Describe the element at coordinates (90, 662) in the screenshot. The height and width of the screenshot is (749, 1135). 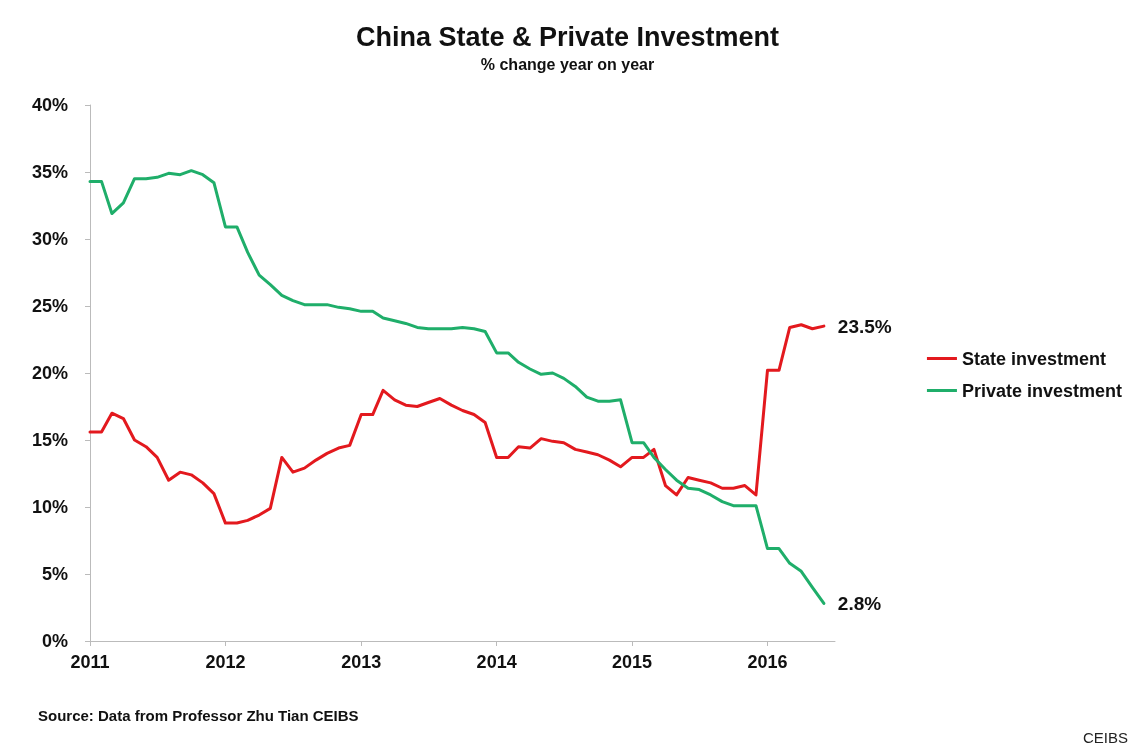
I see `x-tick-label: 2011` at that location.